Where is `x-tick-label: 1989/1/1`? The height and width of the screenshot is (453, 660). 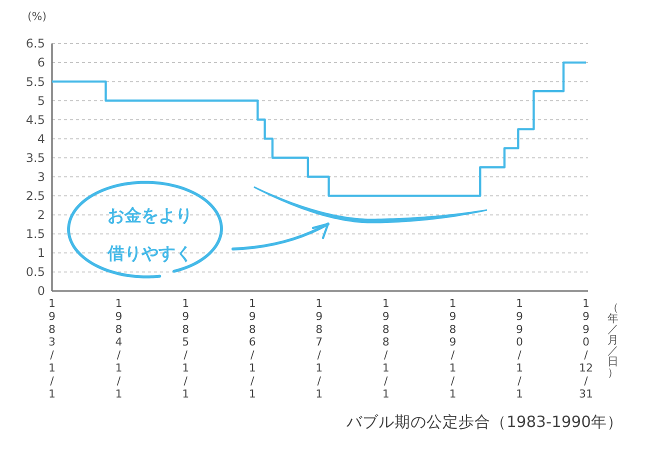
x-tick-label: 1989/1/1 is located at coordinates (452, 348).